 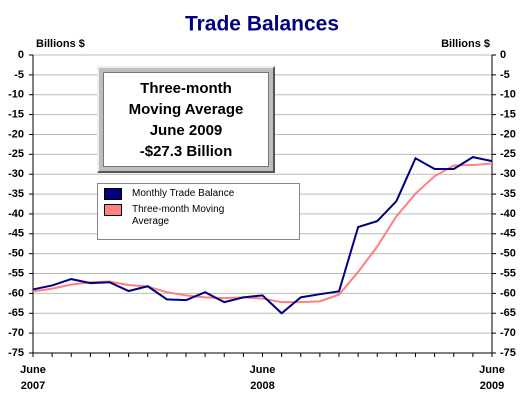 I want to click on x-tick-label: June 2007, so click(x=33, y=378).